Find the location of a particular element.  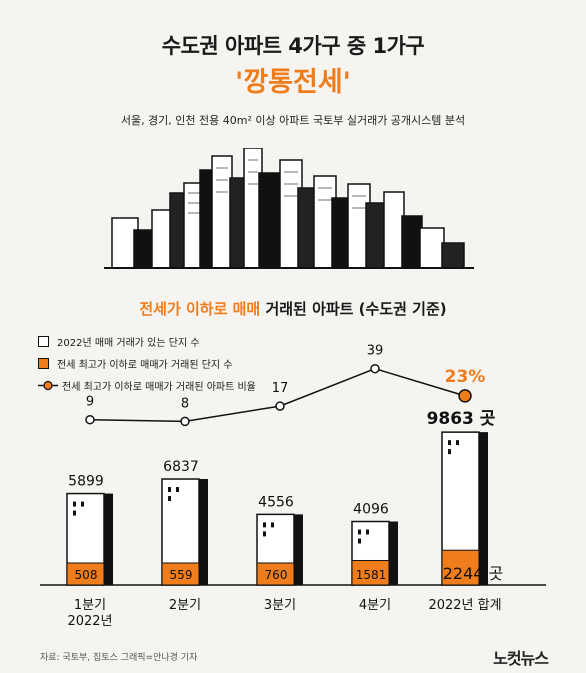

legend-label: 2022년 매매 거래가 있는 단지 수 is located at coordinates (128, 343).